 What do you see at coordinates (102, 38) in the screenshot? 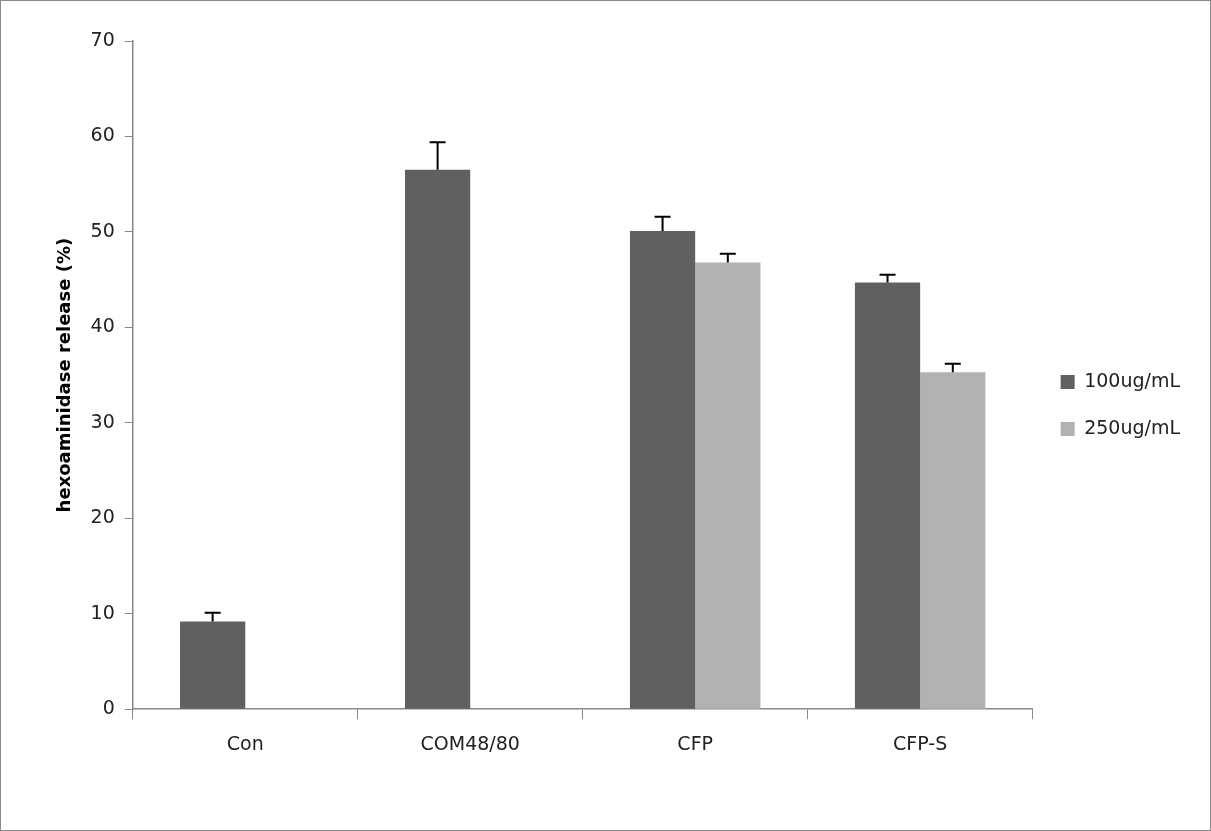
I see `y-tick-label: 70` at bounding box center [102, 38].